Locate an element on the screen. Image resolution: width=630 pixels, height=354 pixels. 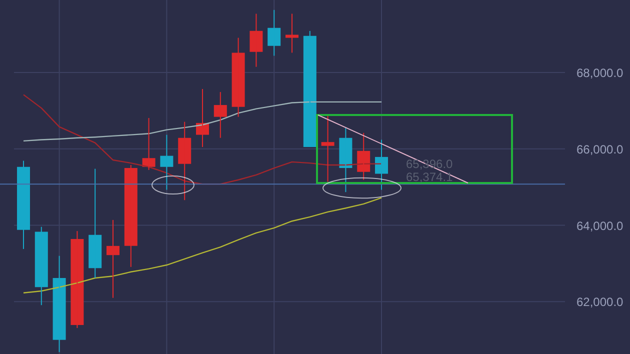
y-tick-label: 62,000.0 is located at coordinates (600, 302).